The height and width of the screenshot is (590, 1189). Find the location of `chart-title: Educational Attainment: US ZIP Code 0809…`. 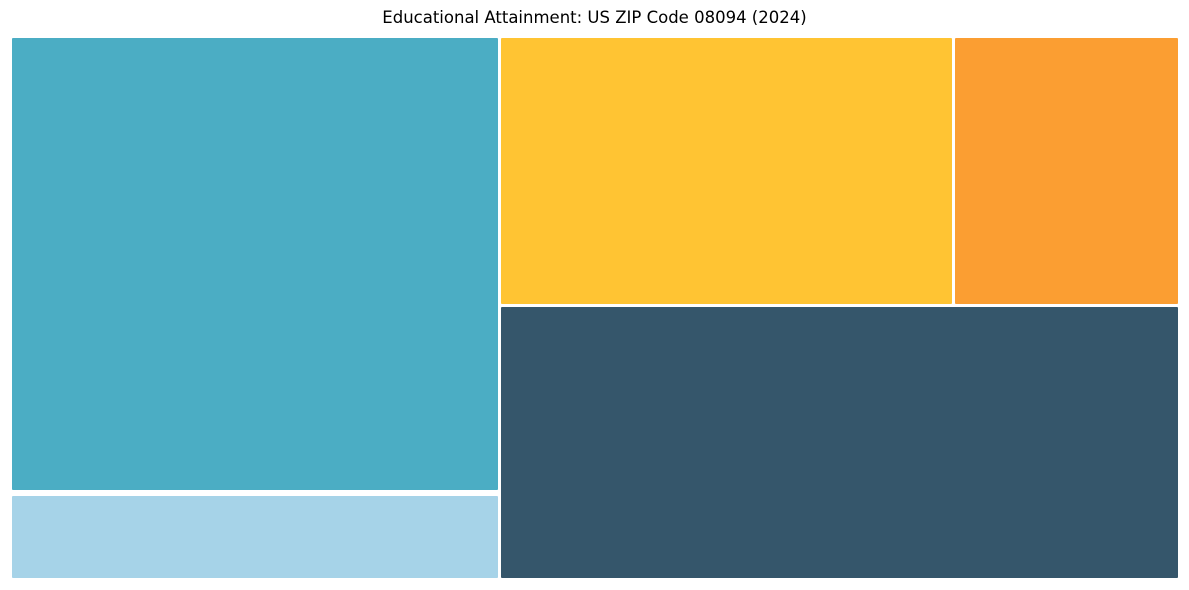

chart-title: Educational Attainment: US ZIP Code 0809… is located at coordinates (594, 17).